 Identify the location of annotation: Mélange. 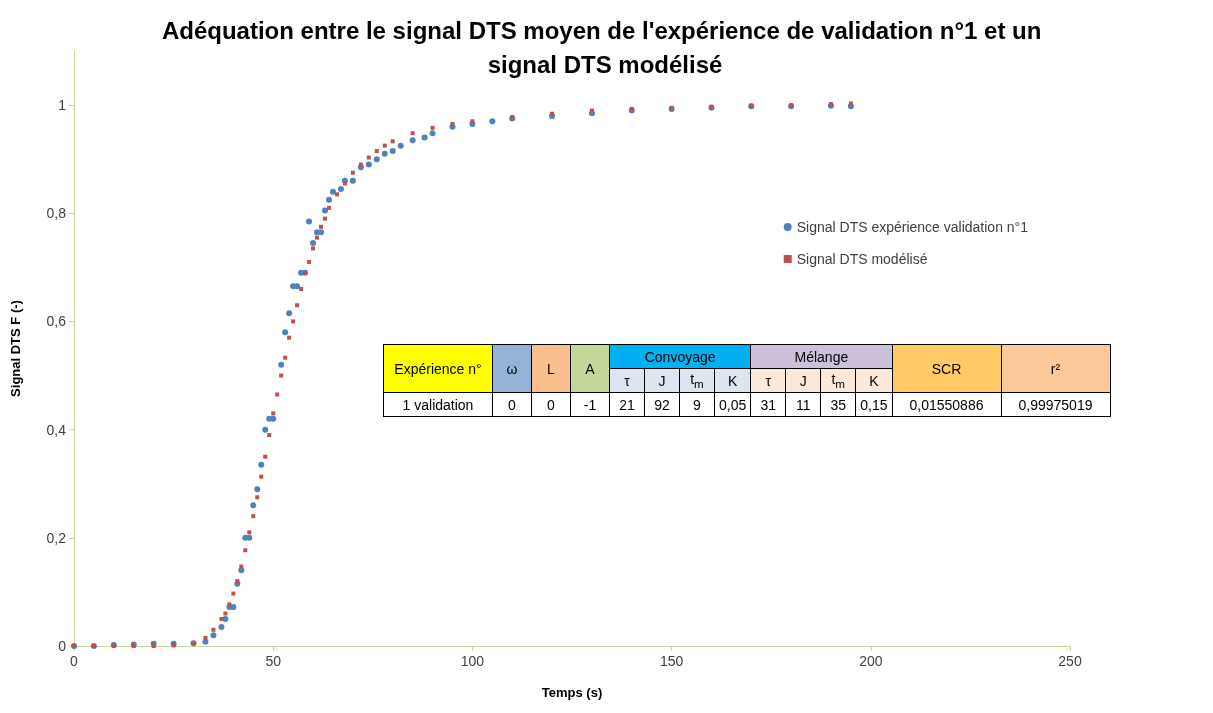
(821, 356).